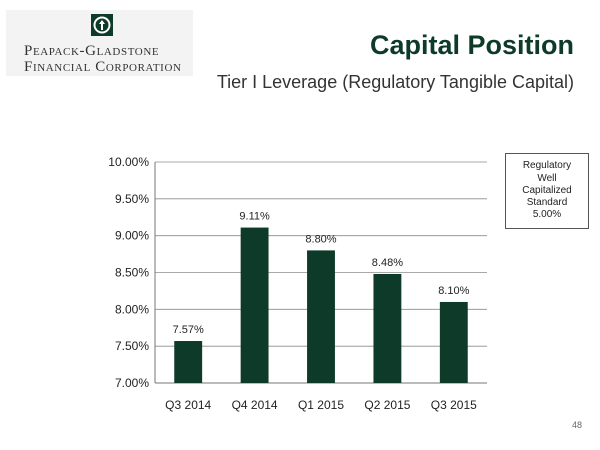 Image resolution: width=600 pixels, height=450 pixels. Describe the element at coordinates (547, 166) in the screenshot. I see `callout-line: Regulatory` at that location.